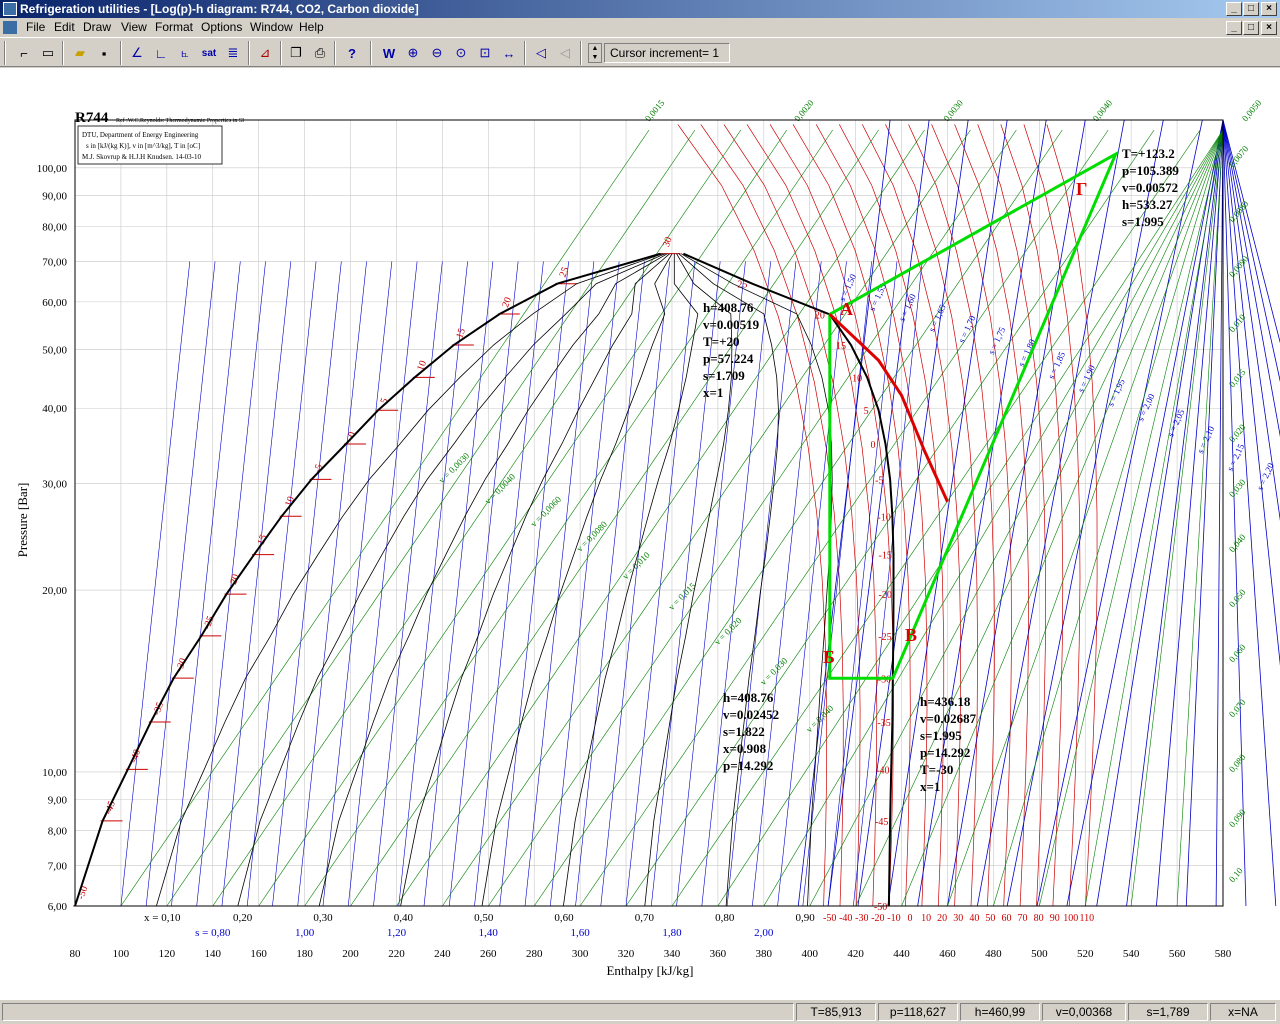  I want to click on w-icon: W, so click(389, 53).